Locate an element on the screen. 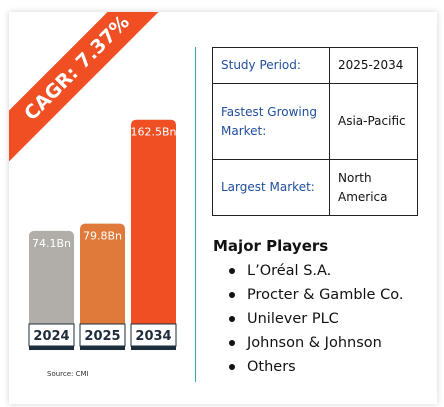  info-row-largest-market: Largest Market: North America is located at coordinates (315, 187).